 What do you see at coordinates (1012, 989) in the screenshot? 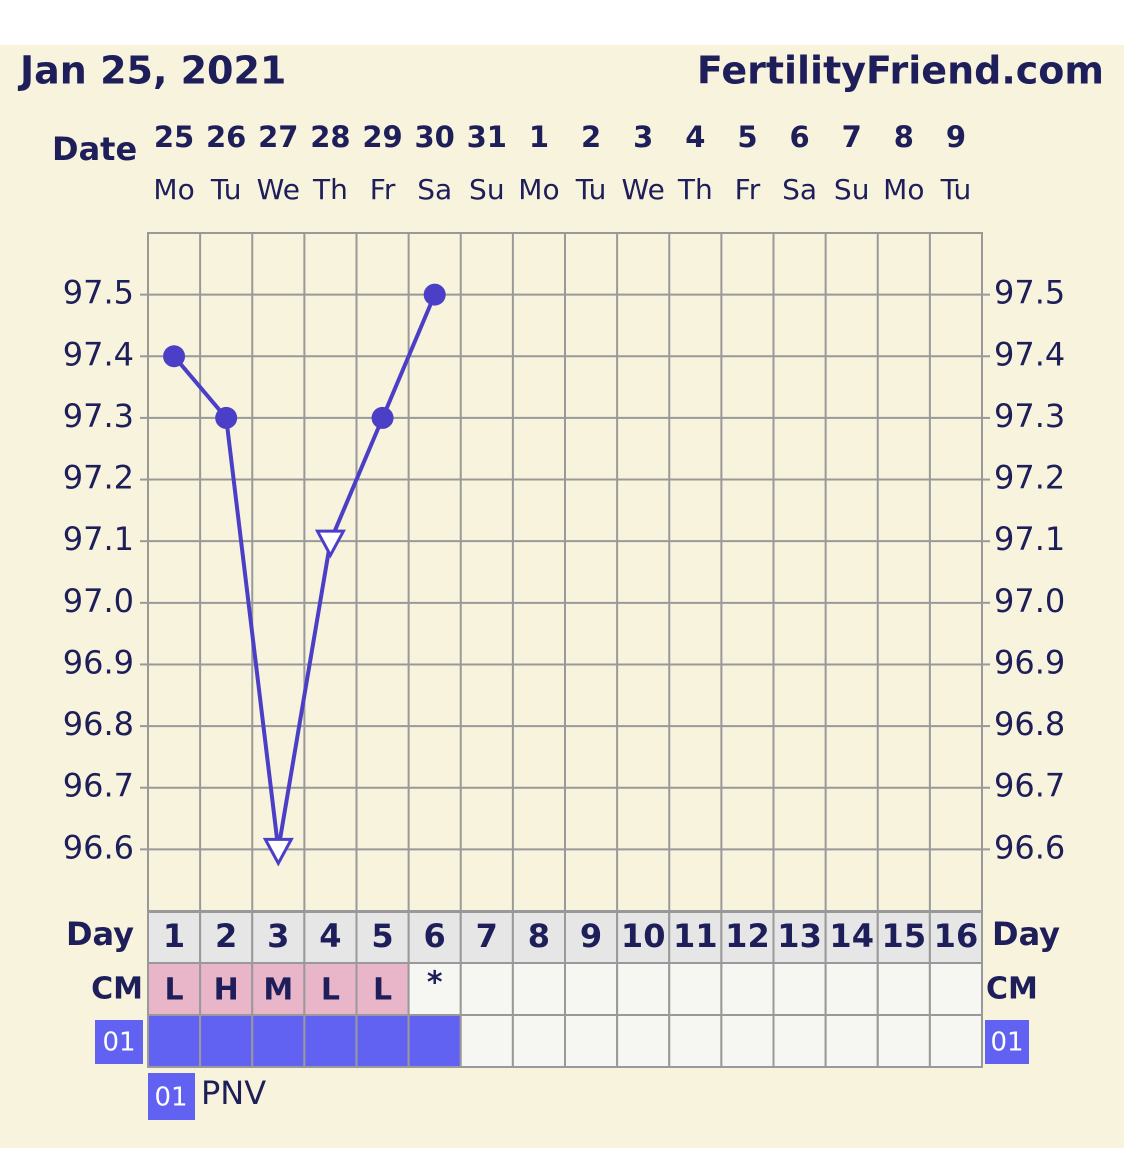
I see `cm-label-right: CM` at bounding box center [1012, 989].